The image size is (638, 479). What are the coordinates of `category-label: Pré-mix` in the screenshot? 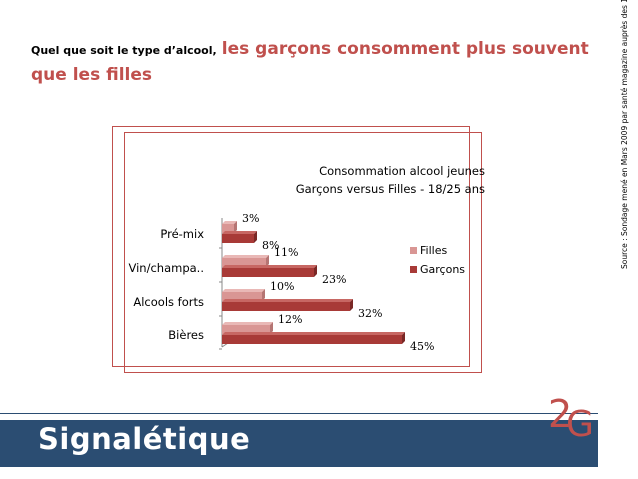 It's located at (182, 234).